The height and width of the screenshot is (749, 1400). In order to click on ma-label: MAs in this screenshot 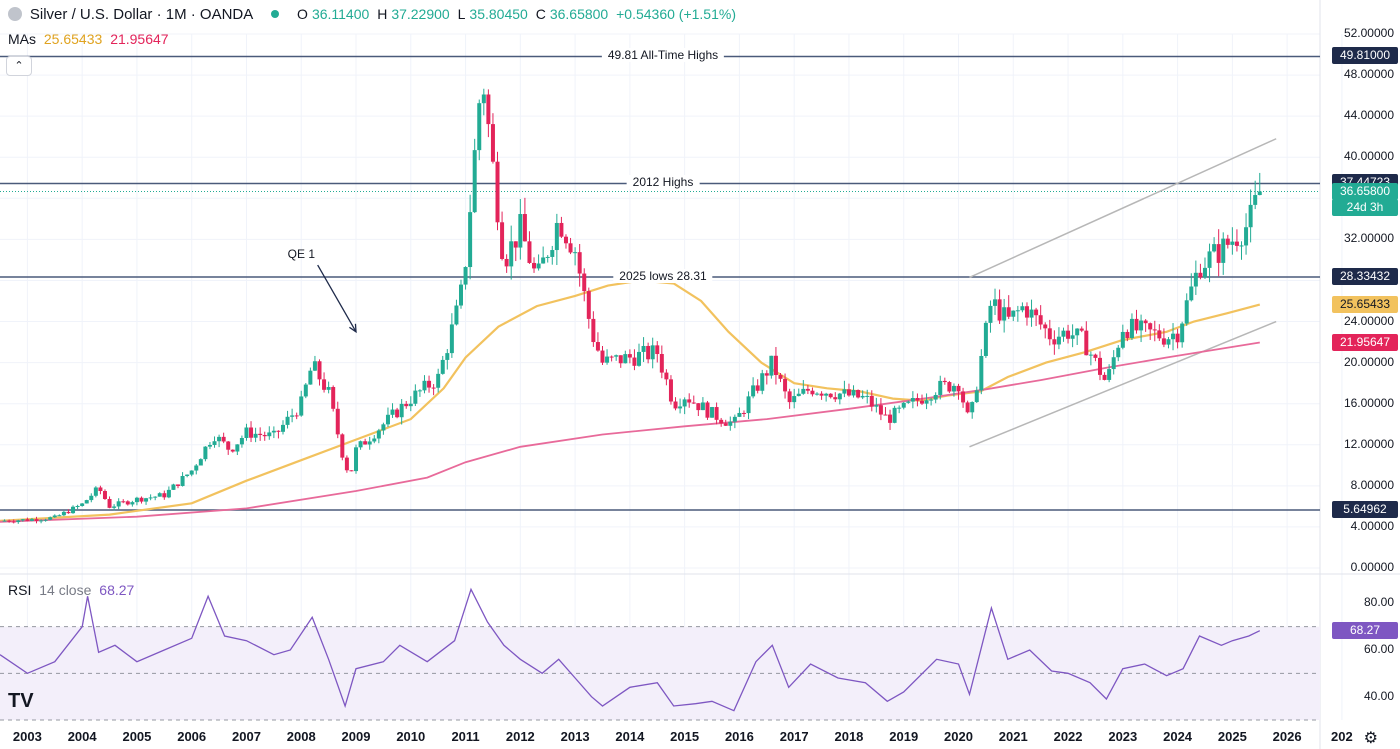, I will do `click(22, 39)`.